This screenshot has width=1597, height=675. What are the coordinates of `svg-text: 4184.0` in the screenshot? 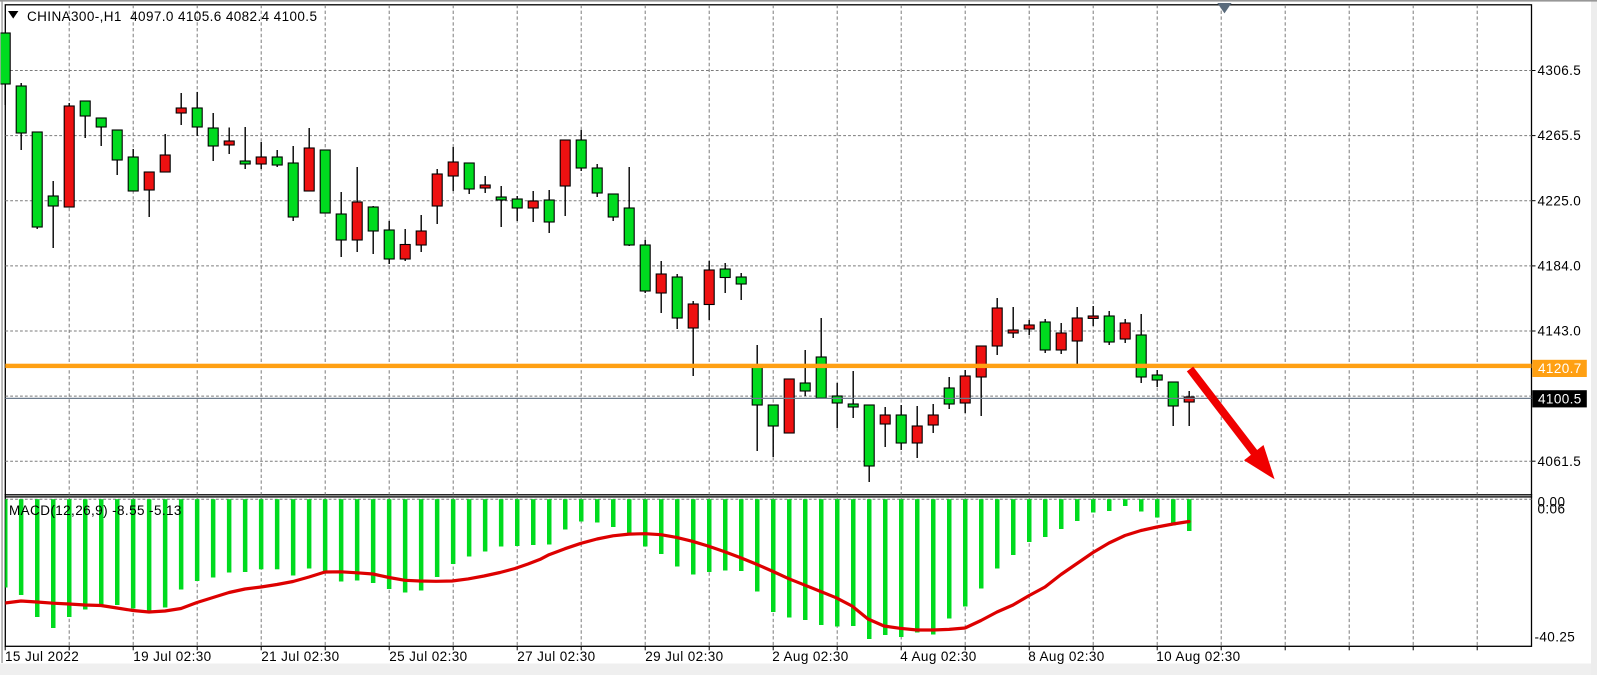 It's located at (1560, 266).